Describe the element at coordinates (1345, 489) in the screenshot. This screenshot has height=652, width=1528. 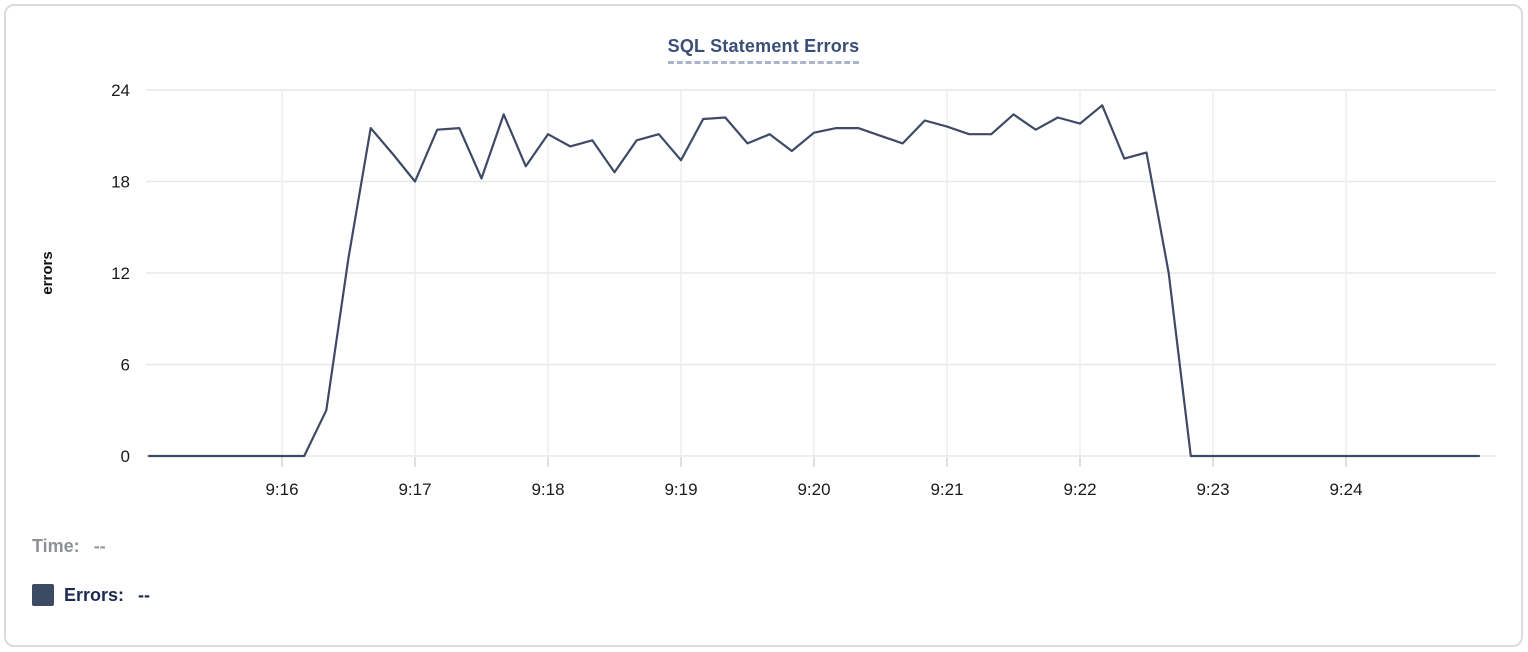
I see `x-tick-label: 9:24` at that location.